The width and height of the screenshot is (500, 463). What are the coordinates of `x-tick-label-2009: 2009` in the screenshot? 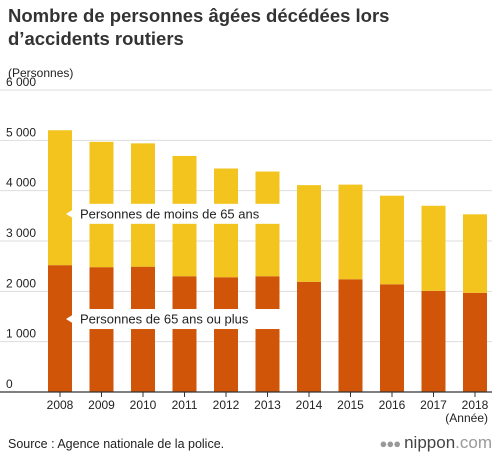 It's located at (101, 405).